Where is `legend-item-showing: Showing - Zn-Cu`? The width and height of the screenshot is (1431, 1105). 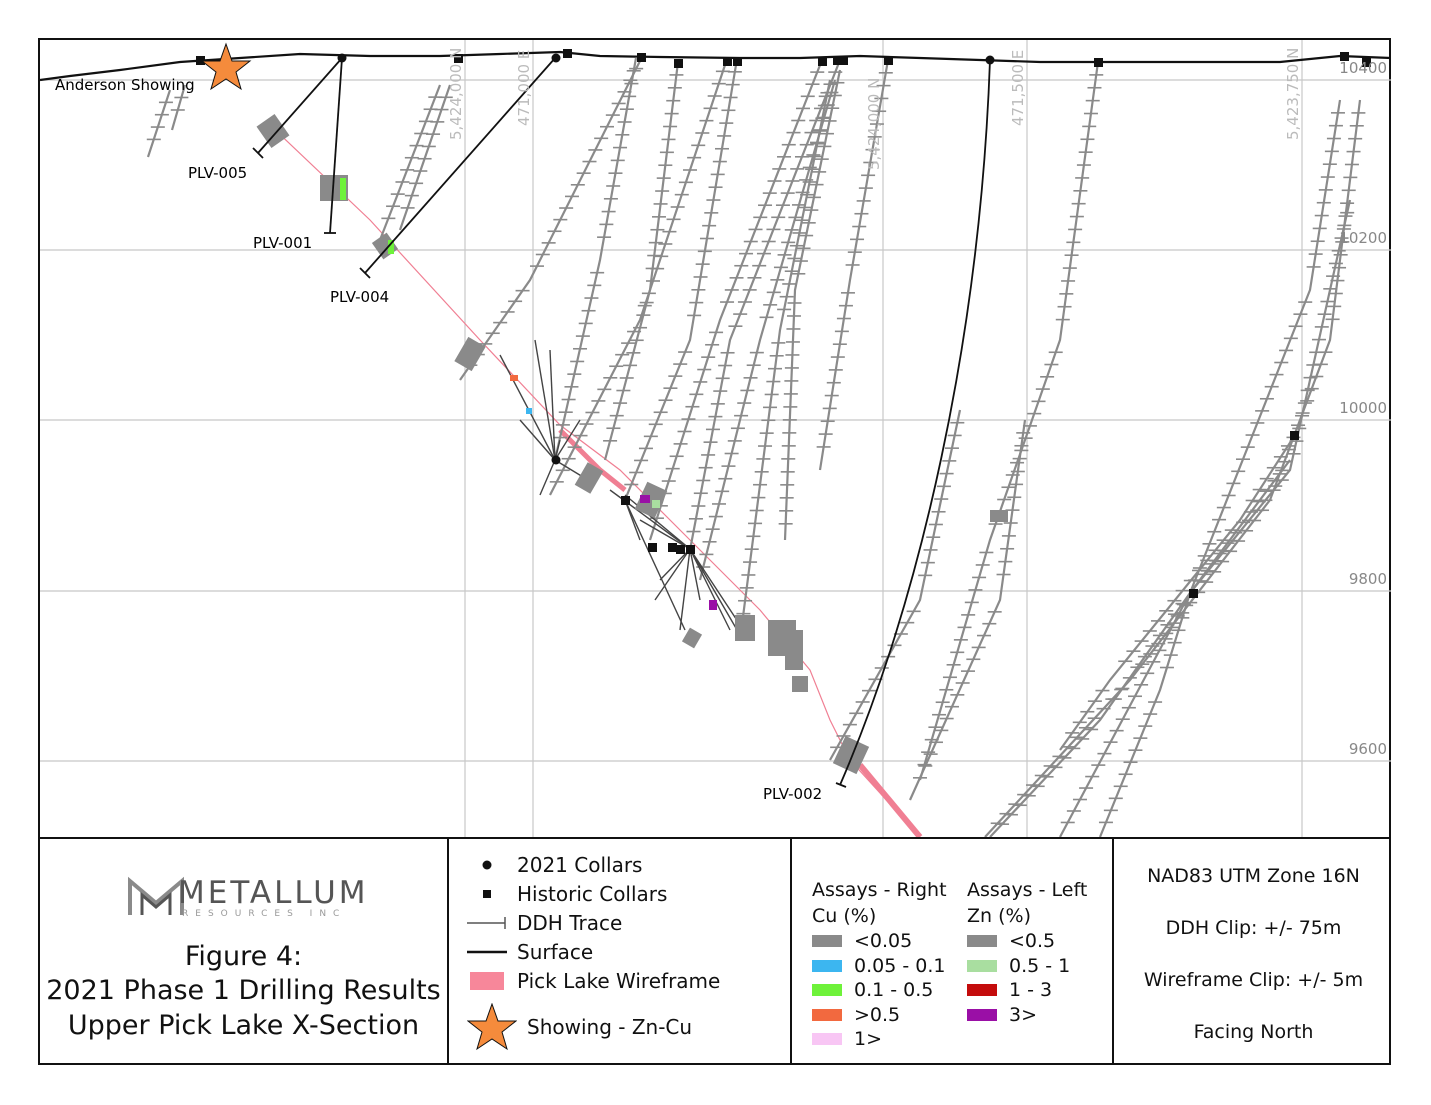 legend-item-showing: Showing - Zn-Cu is located at coordinates (579, 1026).